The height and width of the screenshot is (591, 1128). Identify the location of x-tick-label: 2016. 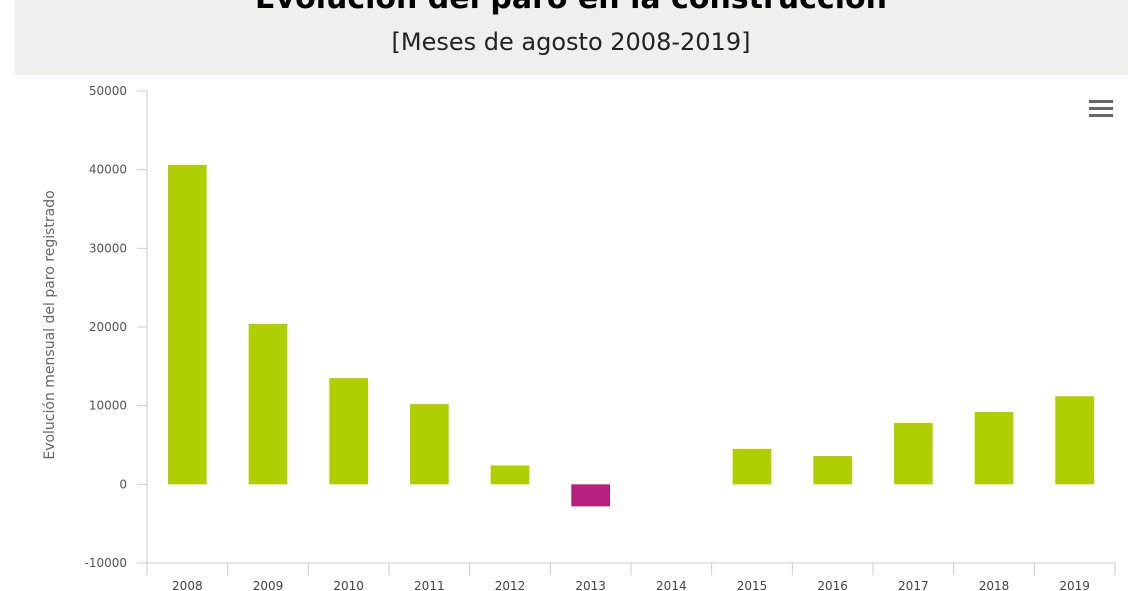
(832, 585).